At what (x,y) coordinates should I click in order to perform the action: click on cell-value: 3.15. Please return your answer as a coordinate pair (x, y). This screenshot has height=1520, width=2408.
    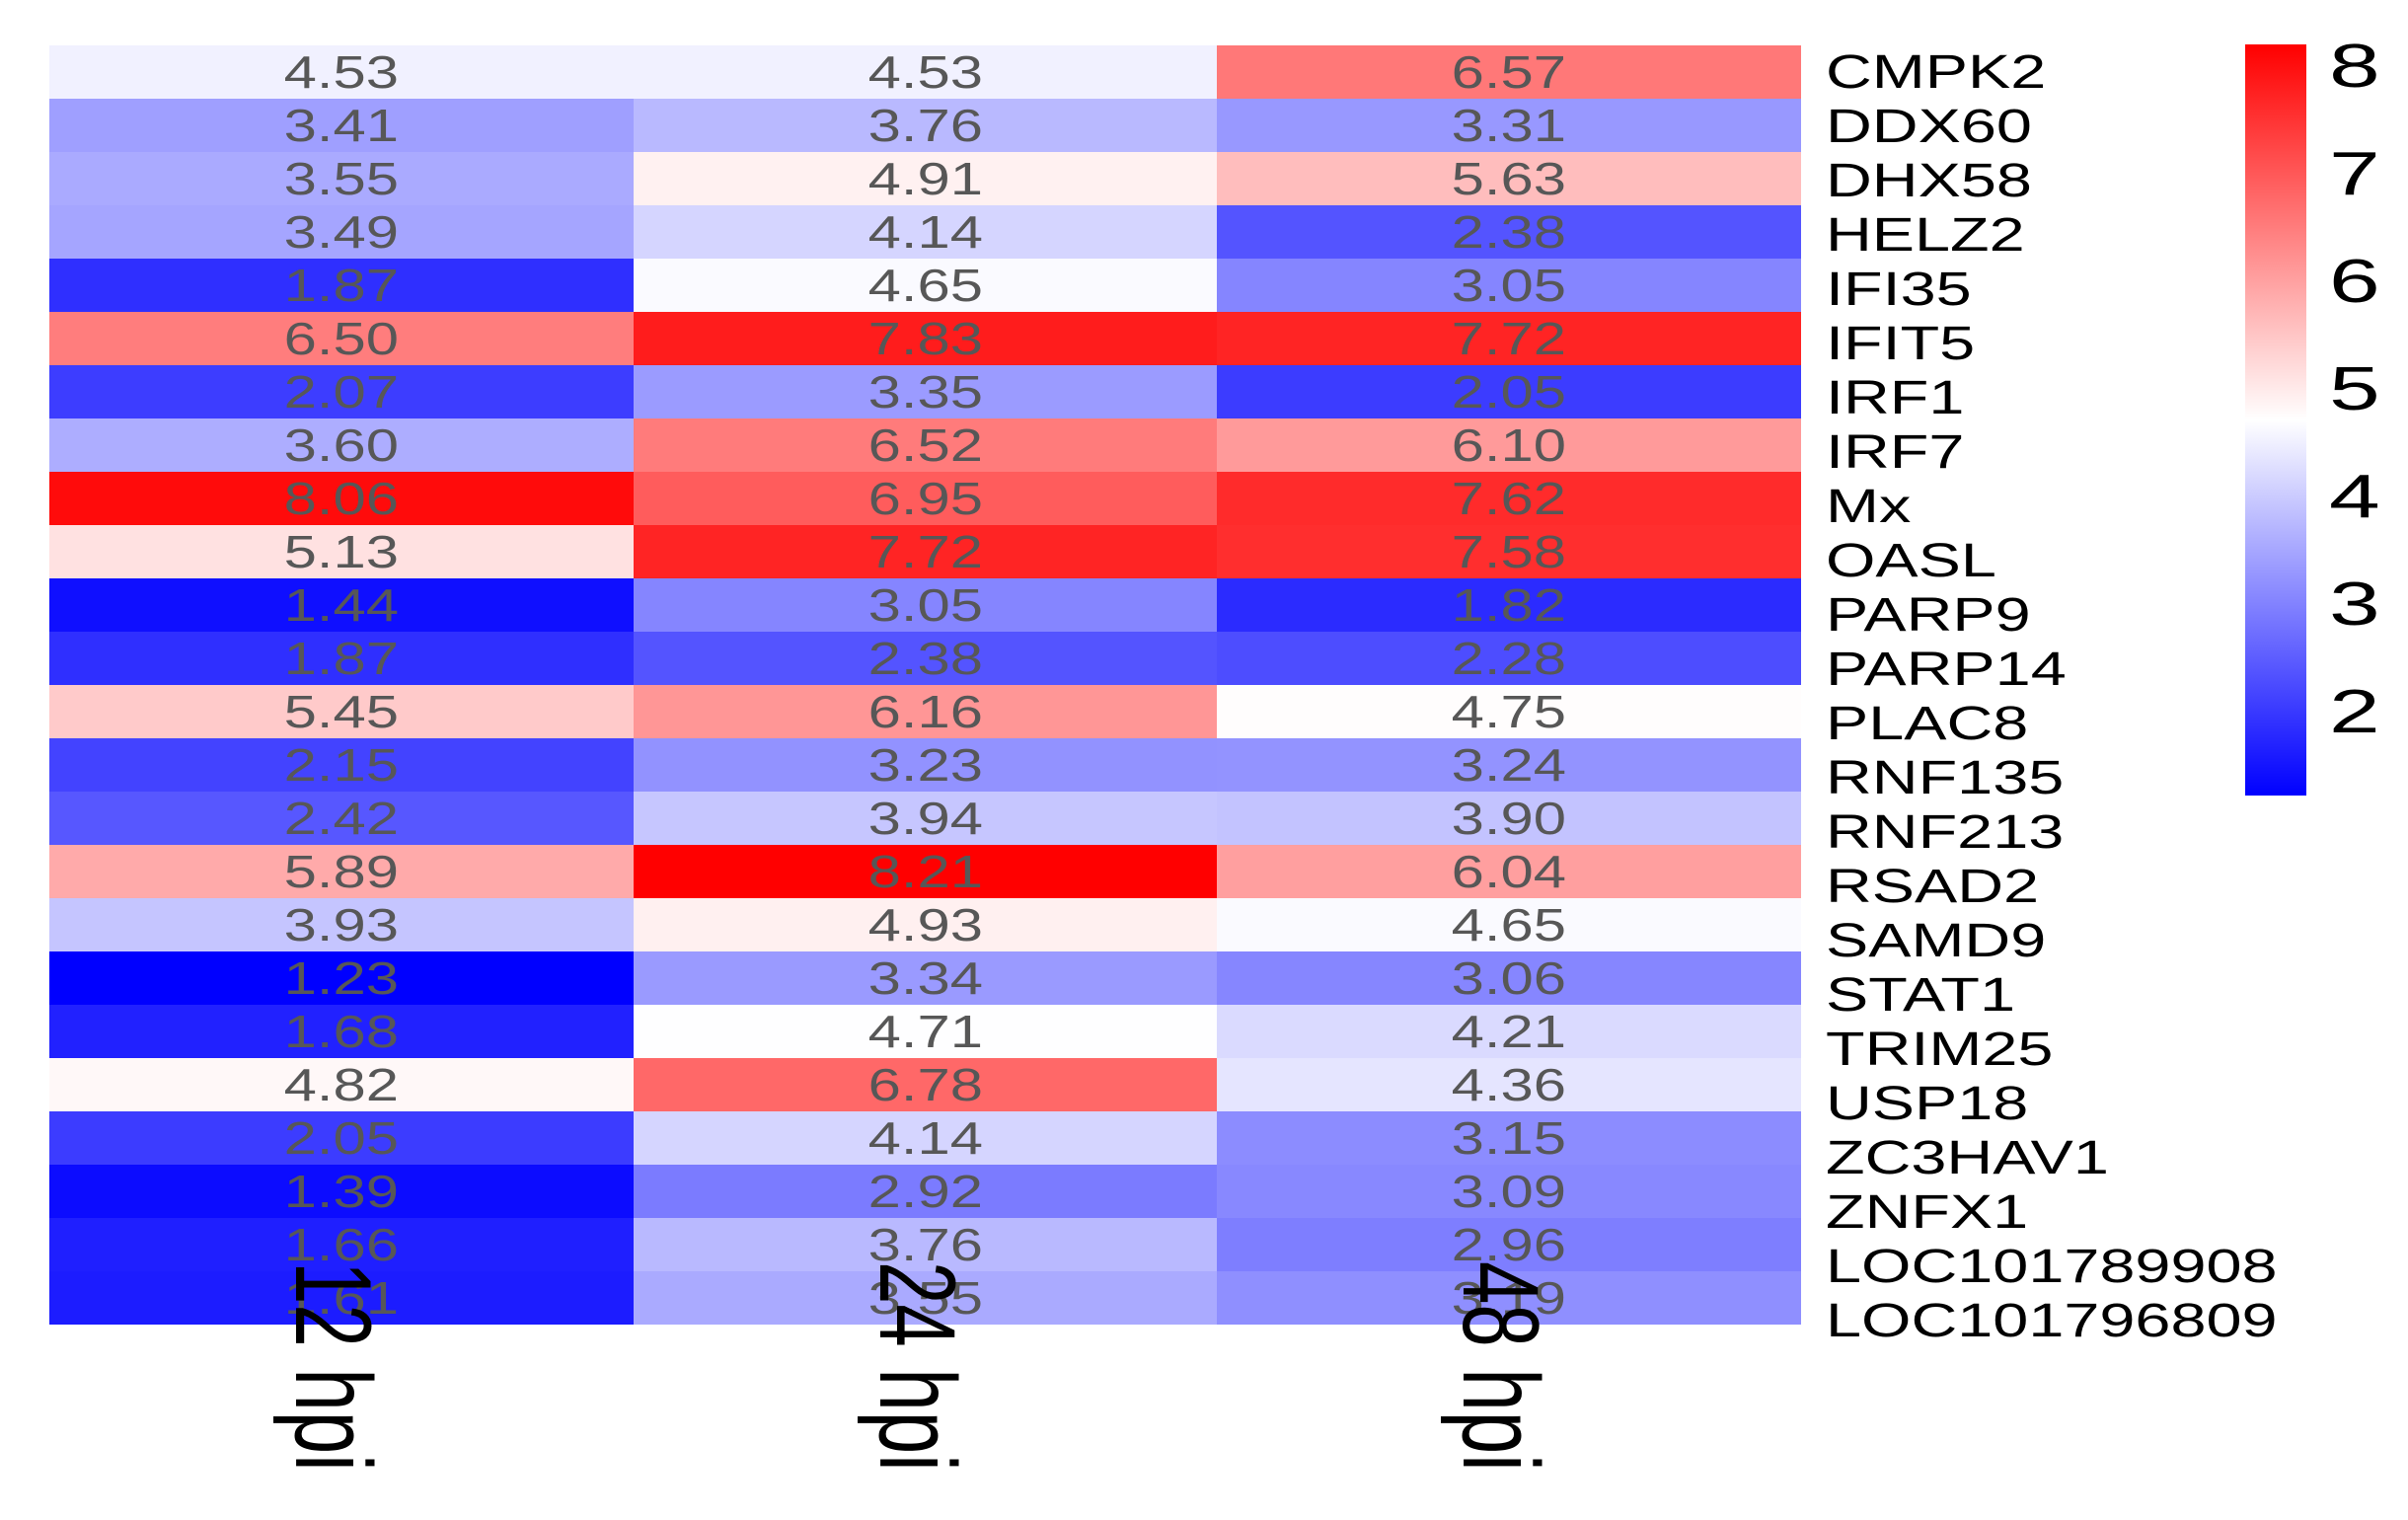
    Looking at the image, I should click on (1509, 1138).